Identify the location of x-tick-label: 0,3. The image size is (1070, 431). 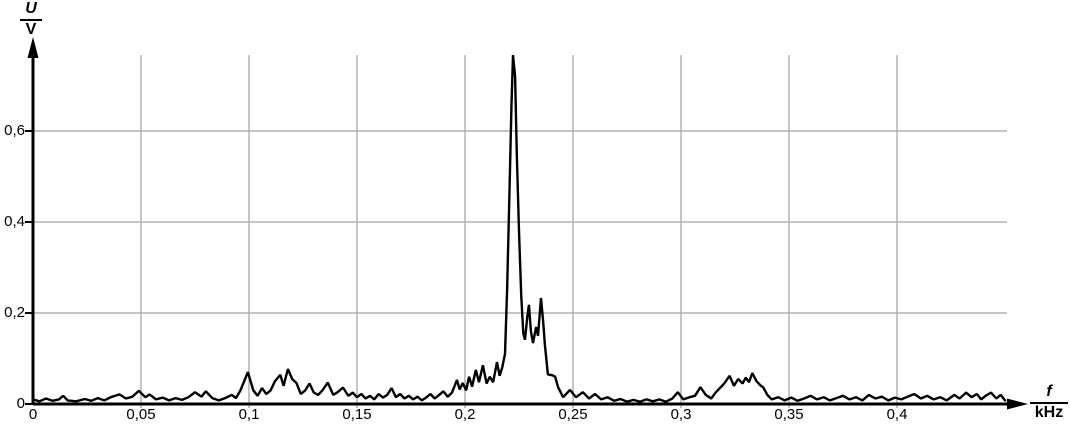
(681, 414).